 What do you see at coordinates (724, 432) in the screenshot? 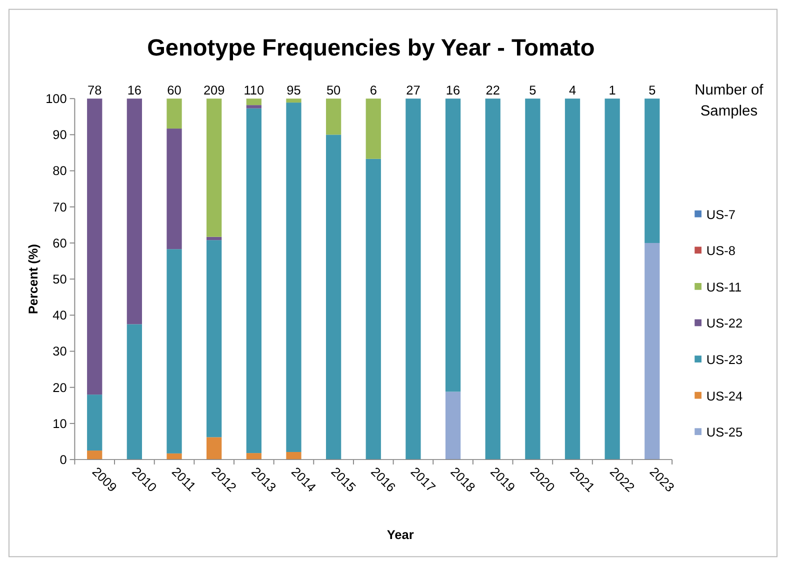
I see `legend-label: US-25` at bounding box center [724, 432].